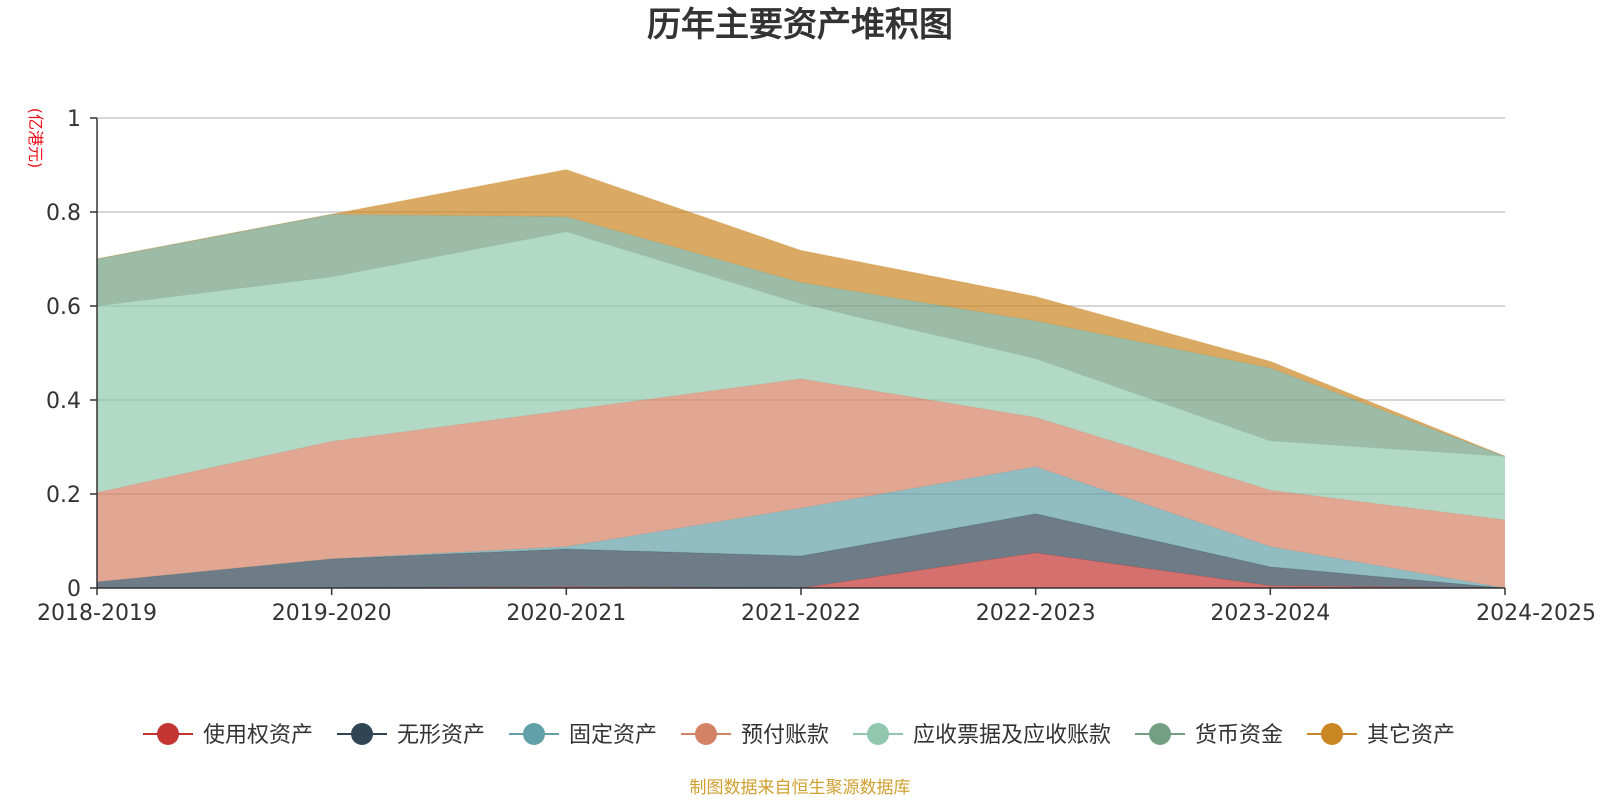 The width and height of the screenshot is (1600, 800). Describe the element at coordinates (97, 613) in the screenshot. I see `x-tick-label: 2018-2019` at that location.